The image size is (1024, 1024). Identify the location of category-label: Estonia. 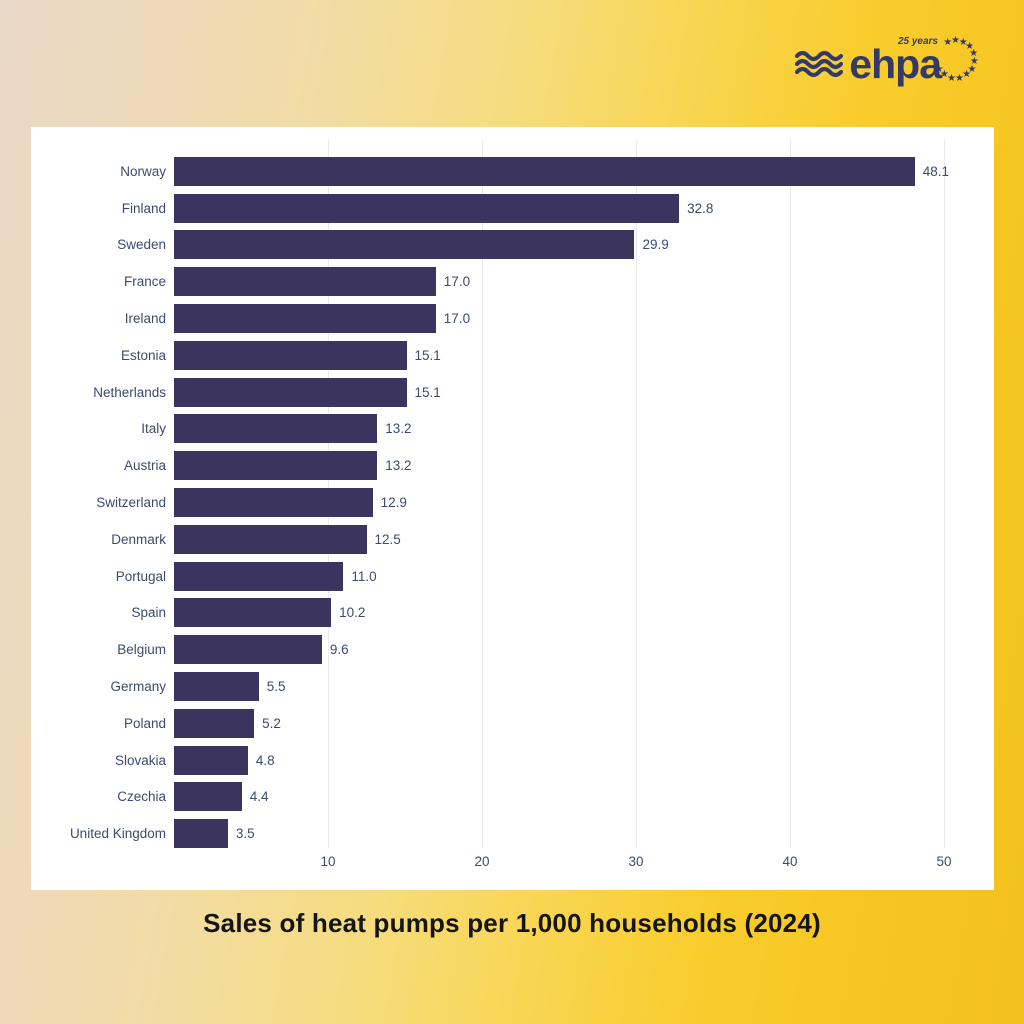
(143, 355).